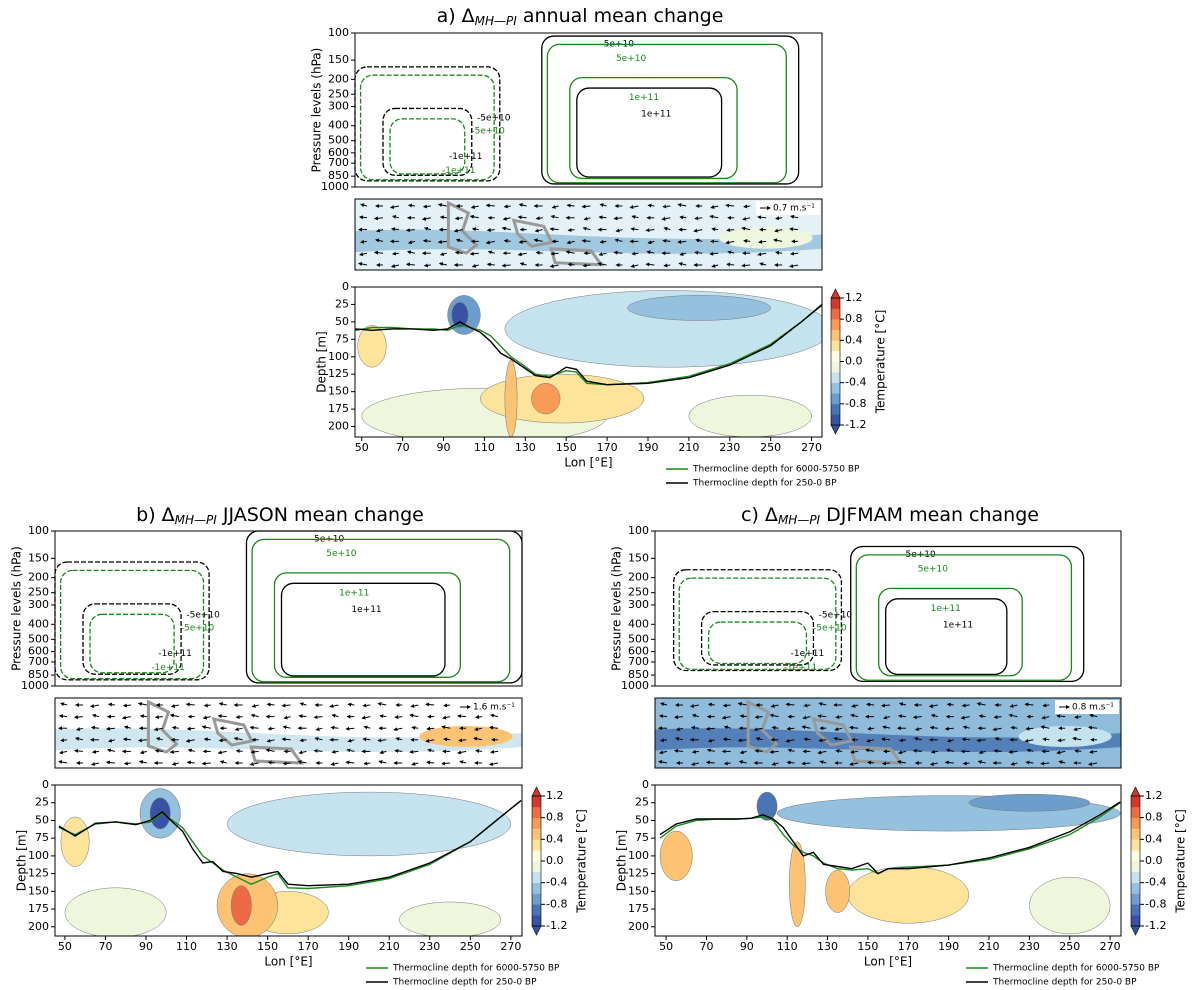  What do you see at coordinates (638, 661) in the screenshot?
I see `y-tick-label: 700` at bounding box center [638, 661].